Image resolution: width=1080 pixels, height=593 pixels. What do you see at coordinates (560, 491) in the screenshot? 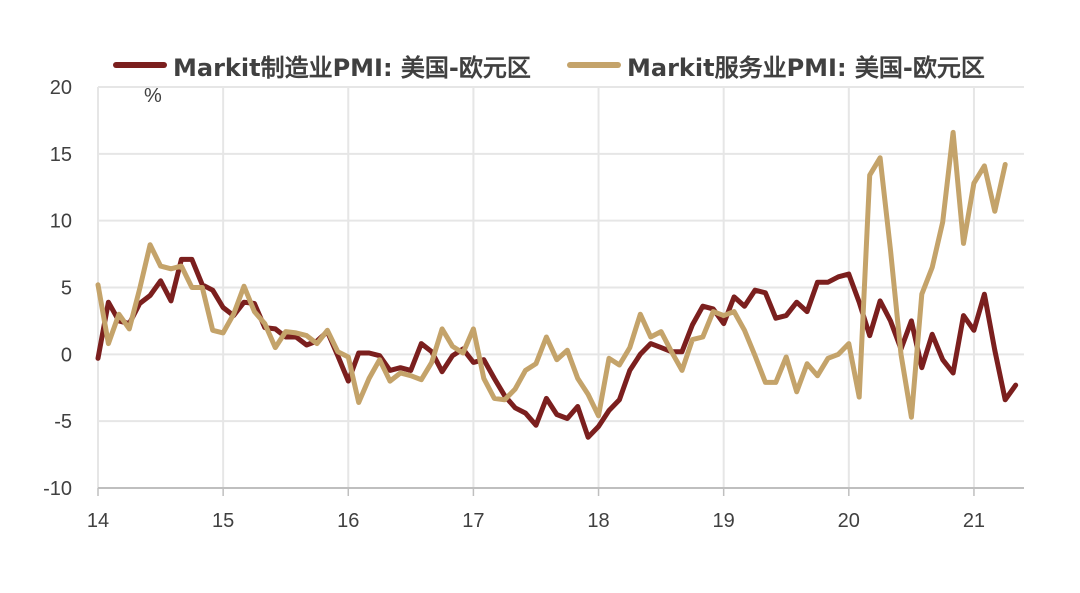
I see `axes` at bounding box center [560, 491].